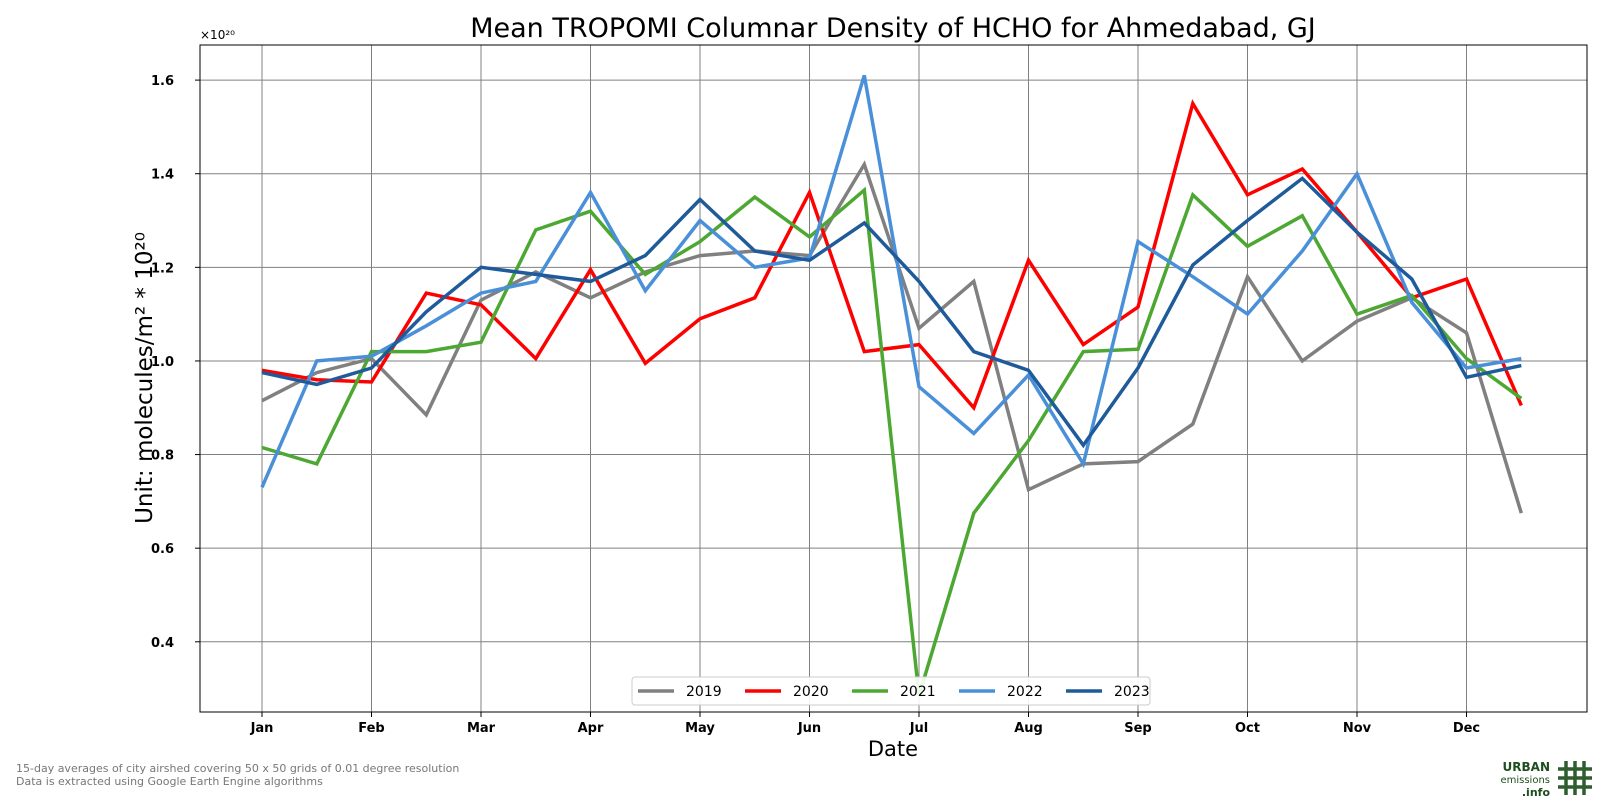  Describe the element at coordinates (1466, 728) in the screenshot. I see `x-tick-label: Dec` at that location.